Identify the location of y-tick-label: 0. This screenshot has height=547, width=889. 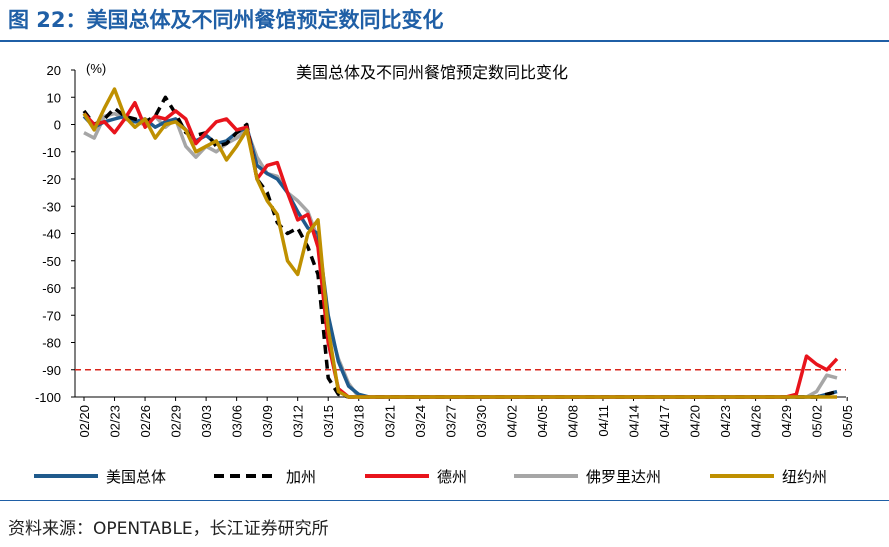
(57, 125).